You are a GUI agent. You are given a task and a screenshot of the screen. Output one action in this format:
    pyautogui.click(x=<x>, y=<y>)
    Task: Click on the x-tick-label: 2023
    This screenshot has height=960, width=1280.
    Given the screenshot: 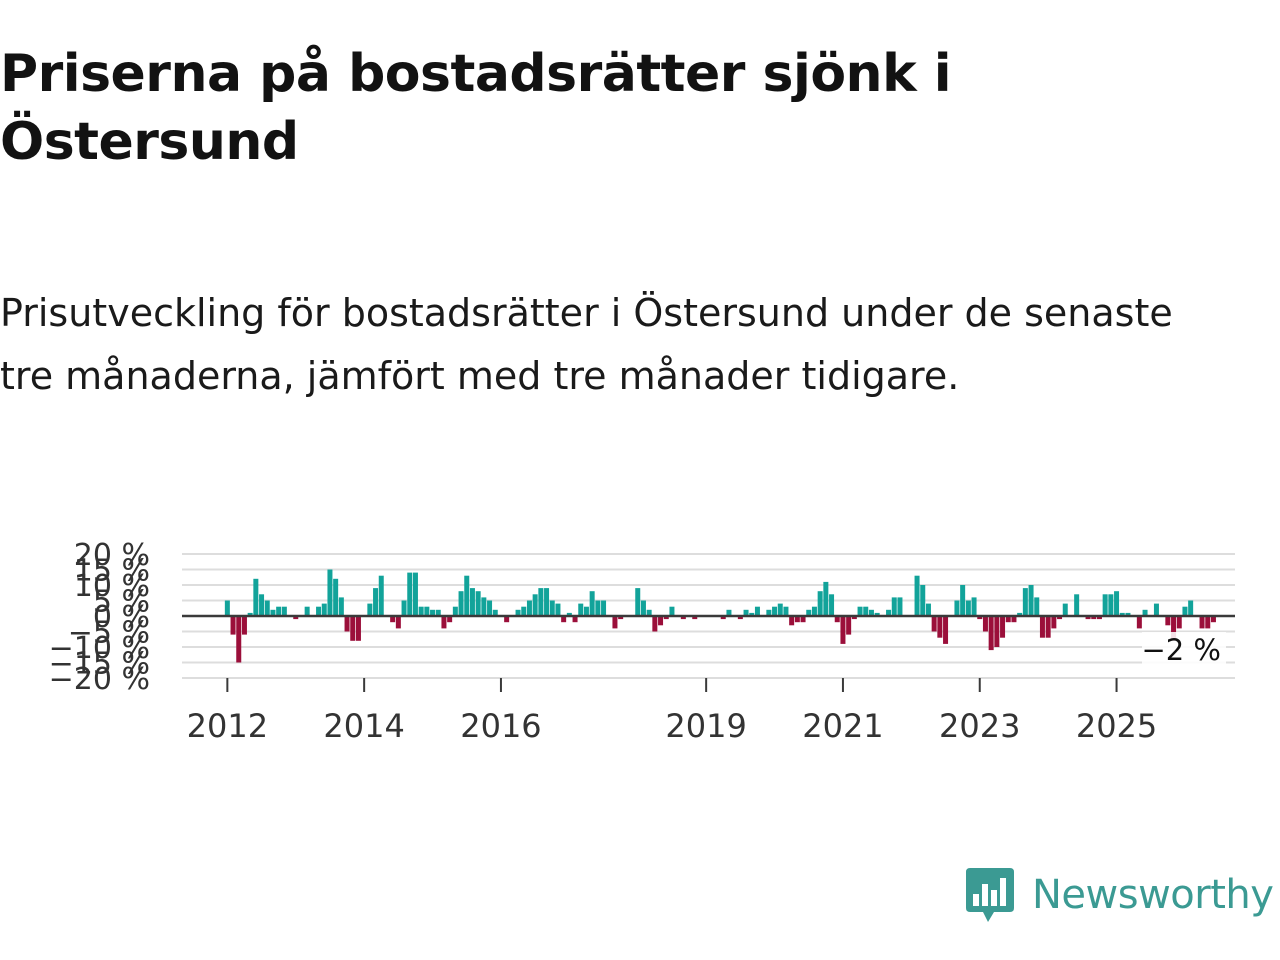 What is the action you would take?
    pyautogui.click(x=979, y=726)
    